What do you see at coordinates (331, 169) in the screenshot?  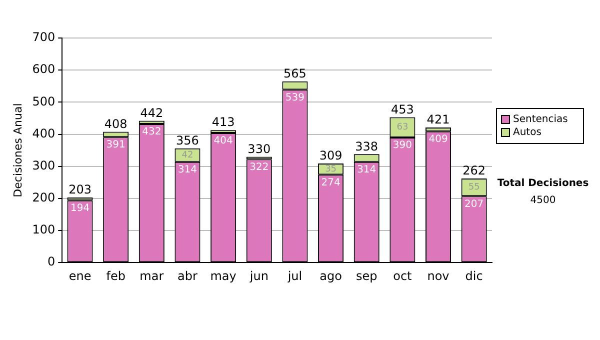 I see `data-label: 35` at bounding box center [331, 169].